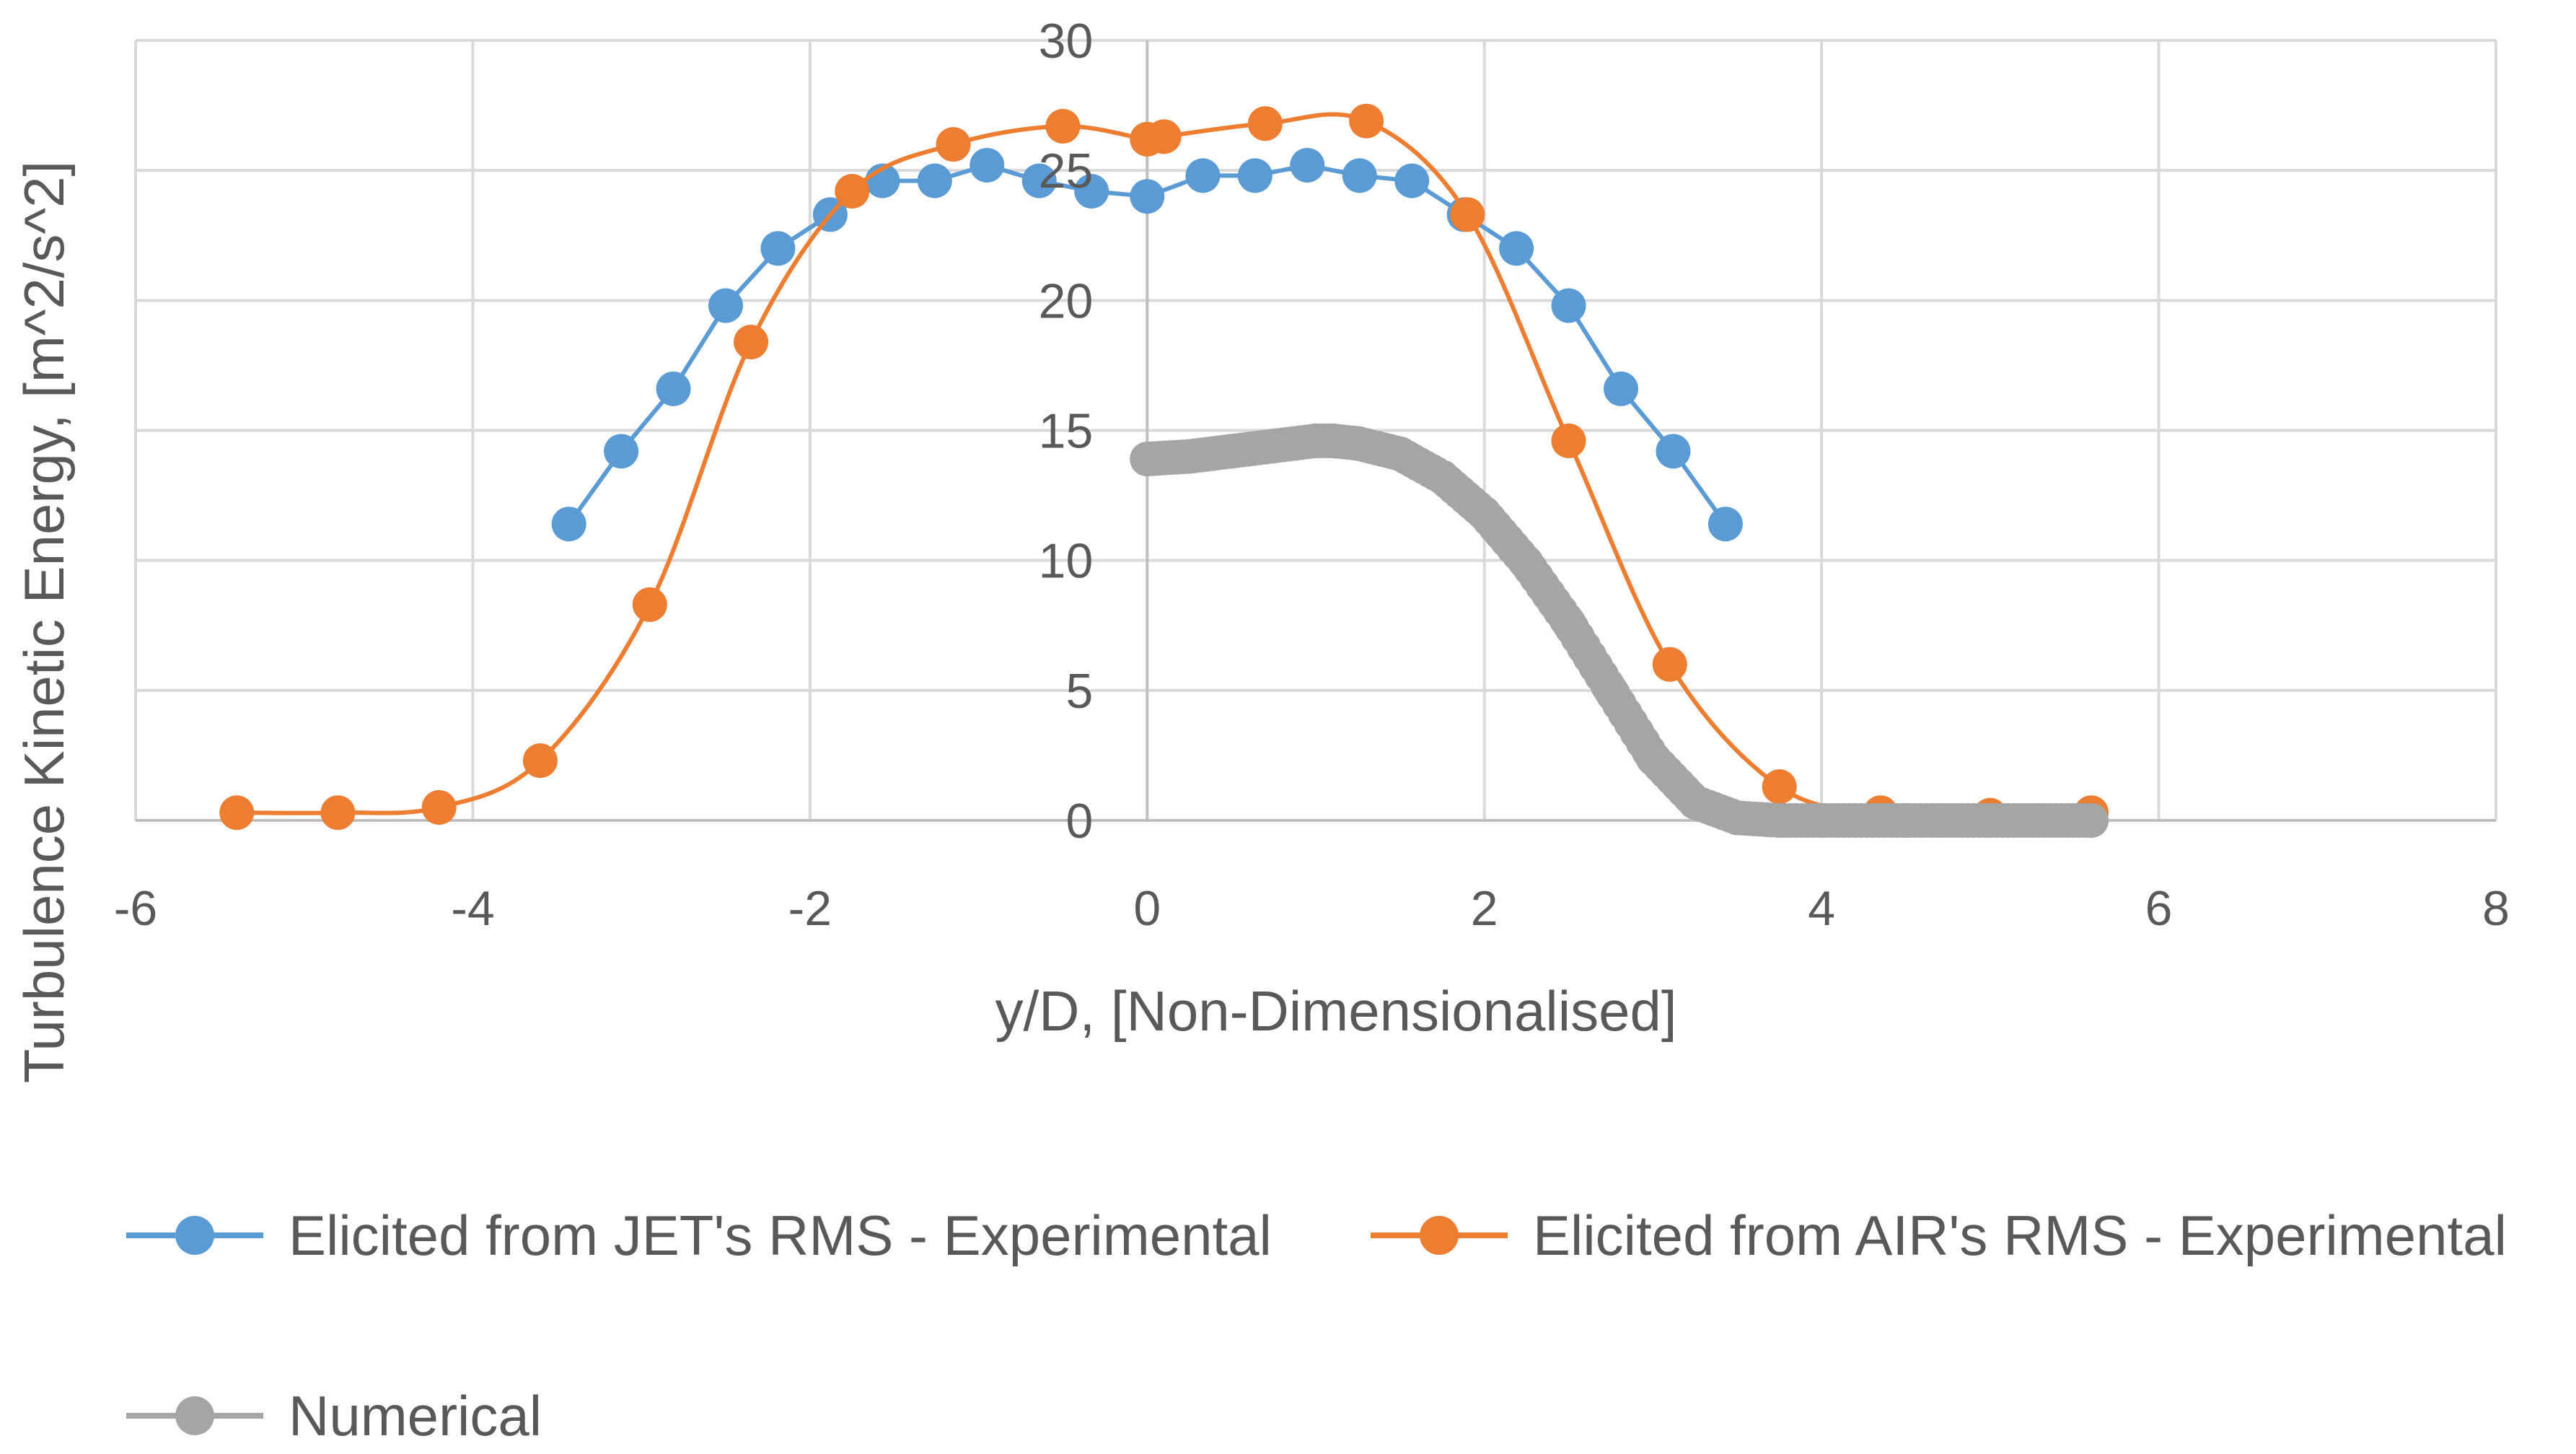  Describe the element at coordinates (415, 1416) in the screenshot. I see `legend-label: Numerical` at that location.